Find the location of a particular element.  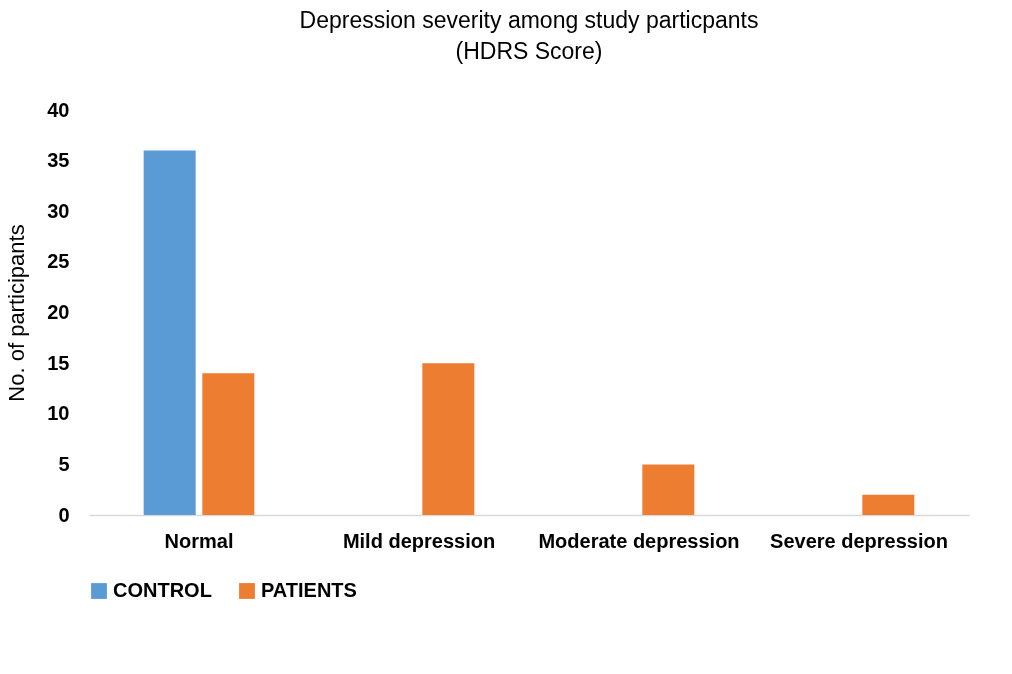

legend-label: PATIENTS is located at coordinates (309, 590).